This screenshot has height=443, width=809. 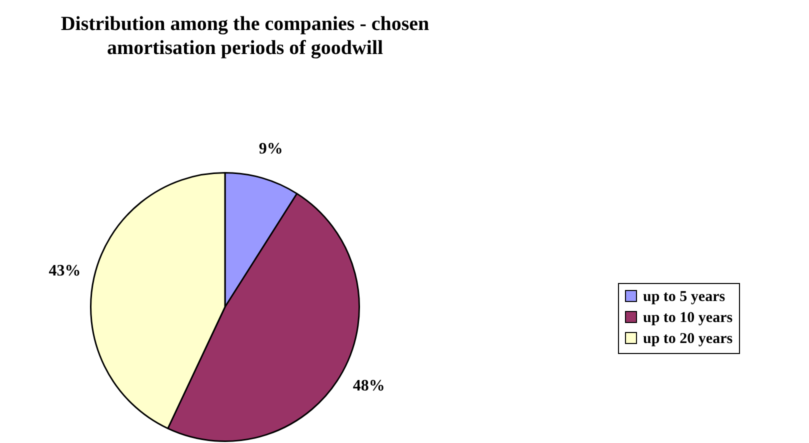 What do you see at coordinates (245, 36) in the screenshot?
I see `chart-title: Distribution among the companies - chosen amortisation periods of goodwill` at bounding box center [245, 36].